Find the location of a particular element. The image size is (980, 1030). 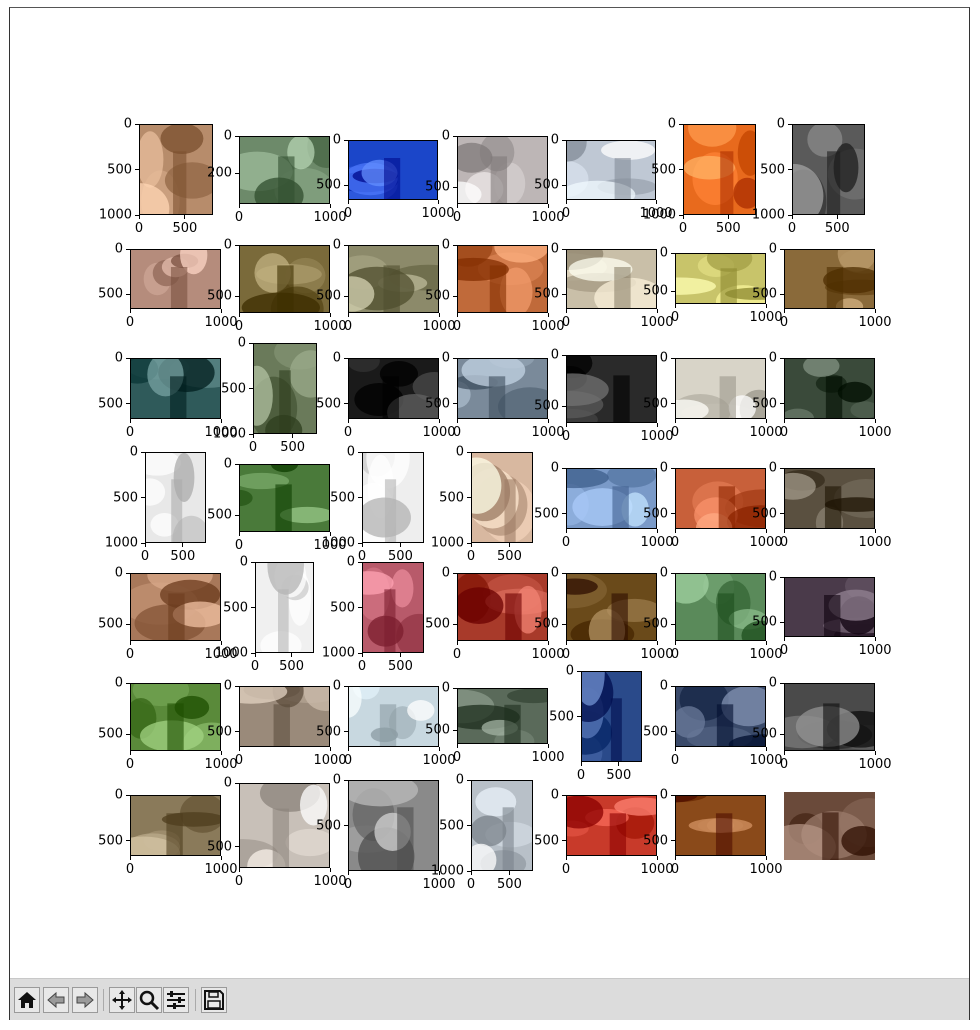

back-button is located at coordinates (56, 1000).